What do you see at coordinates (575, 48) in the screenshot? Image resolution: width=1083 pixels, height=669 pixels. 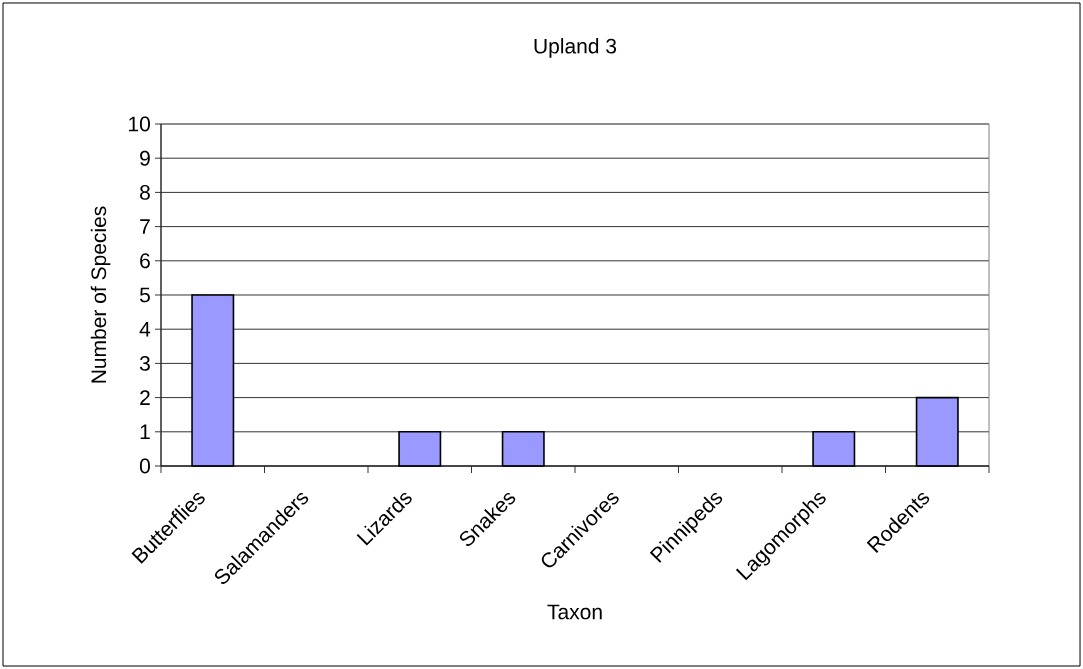 I see `chart-title: Upland 3` at bounding box center [575, 48].